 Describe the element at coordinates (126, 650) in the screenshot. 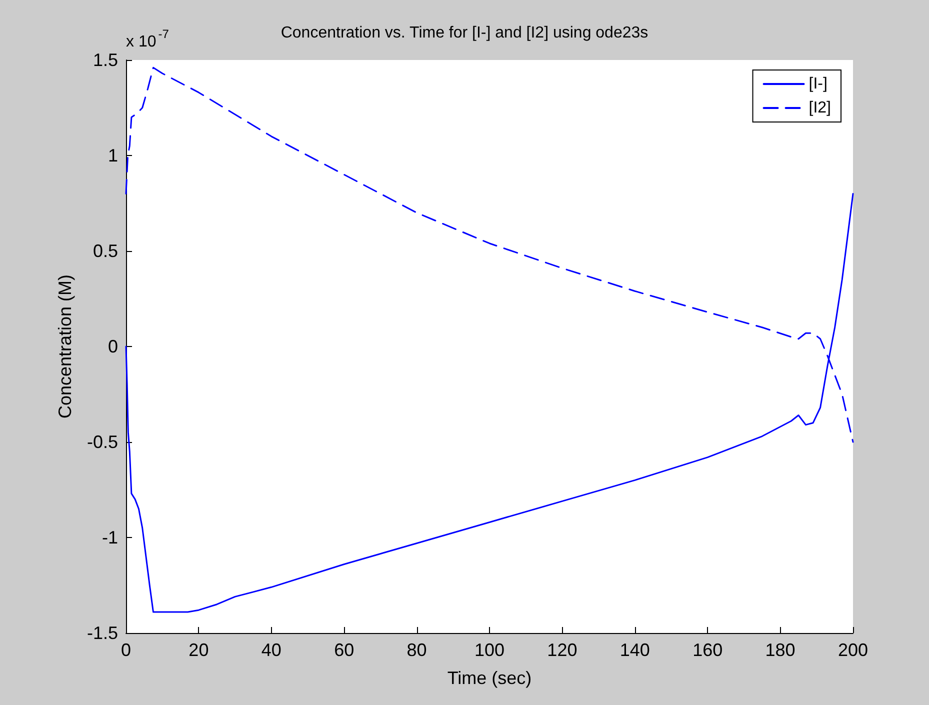

I see `x-tick-label: 0` at that location.